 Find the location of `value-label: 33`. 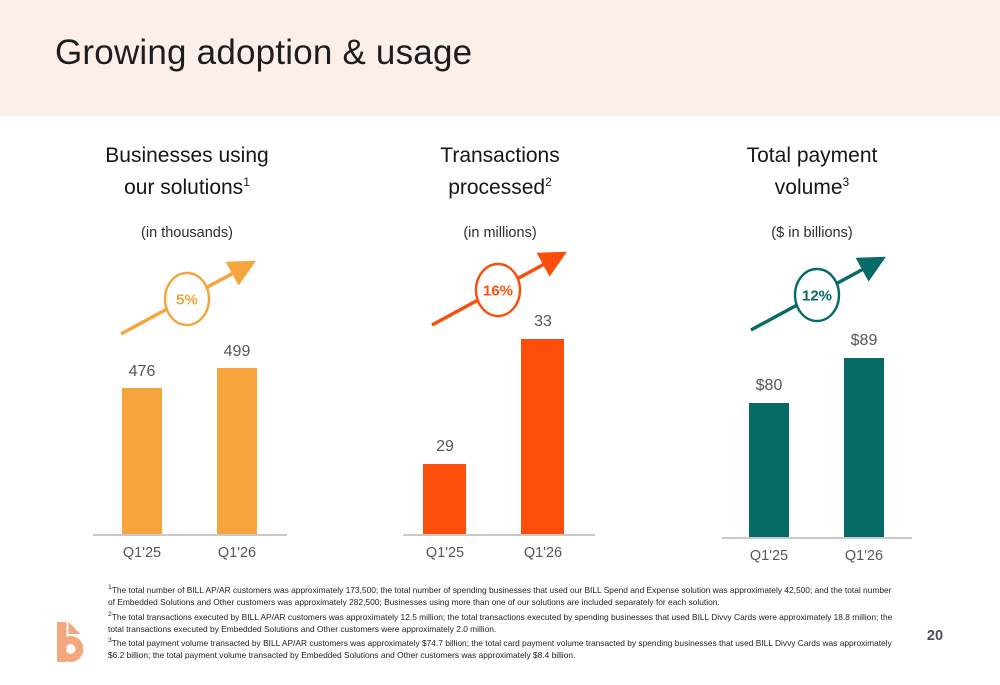

value-label: 33 is located at coordinates (543, 321).